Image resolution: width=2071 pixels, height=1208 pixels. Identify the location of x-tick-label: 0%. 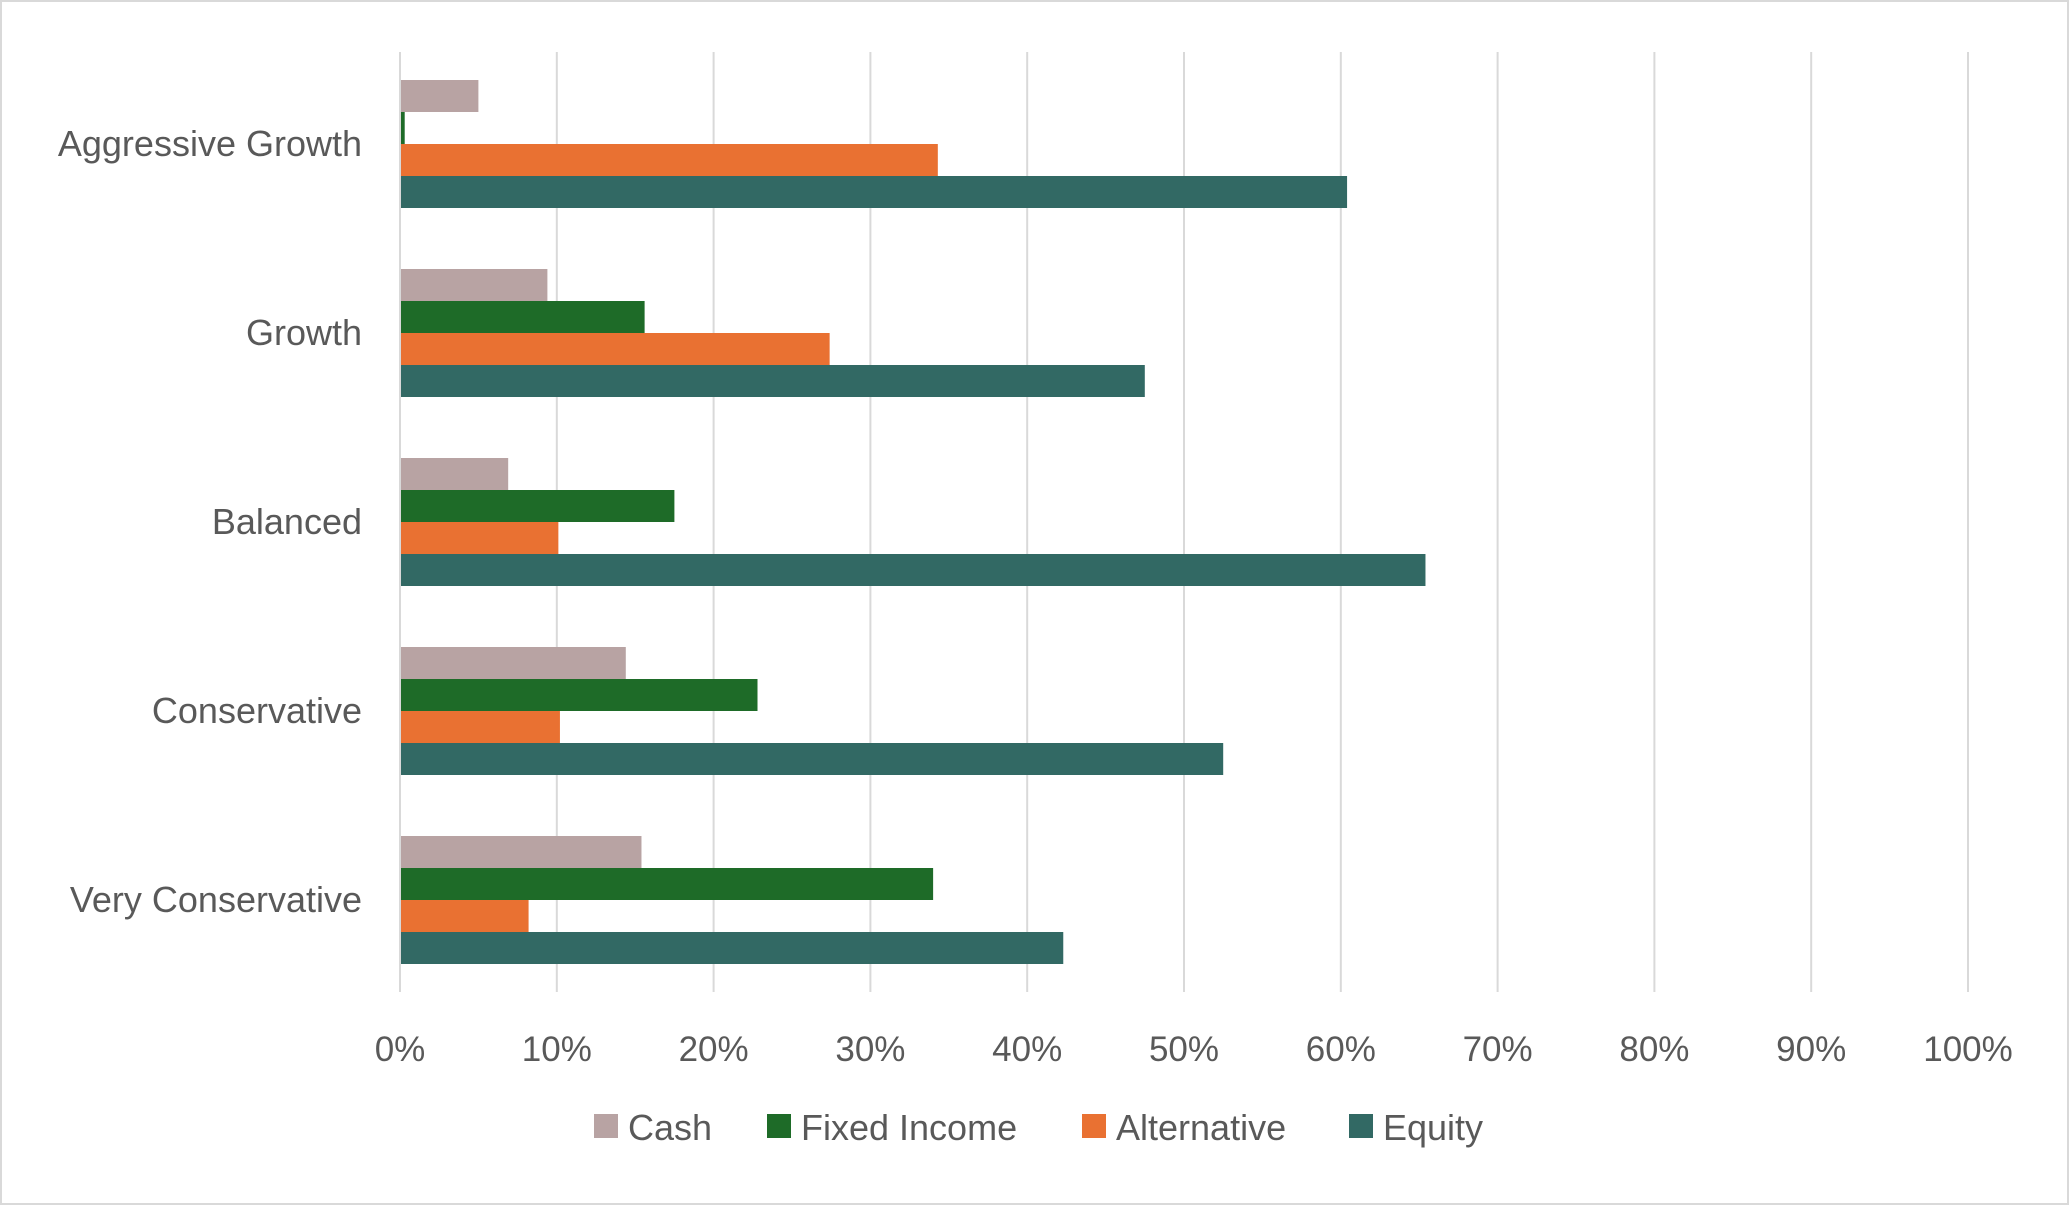
(400, 1049).